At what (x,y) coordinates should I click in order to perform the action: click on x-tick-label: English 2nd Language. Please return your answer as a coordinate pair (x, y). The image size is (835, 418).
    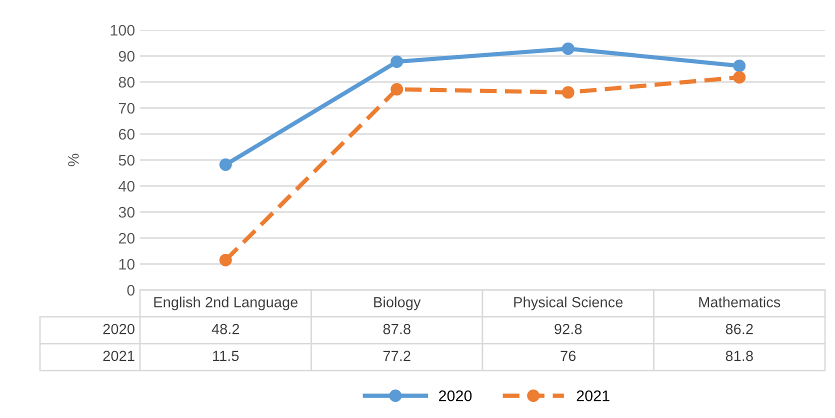
    Looking at the image, I should click on (226, 303).